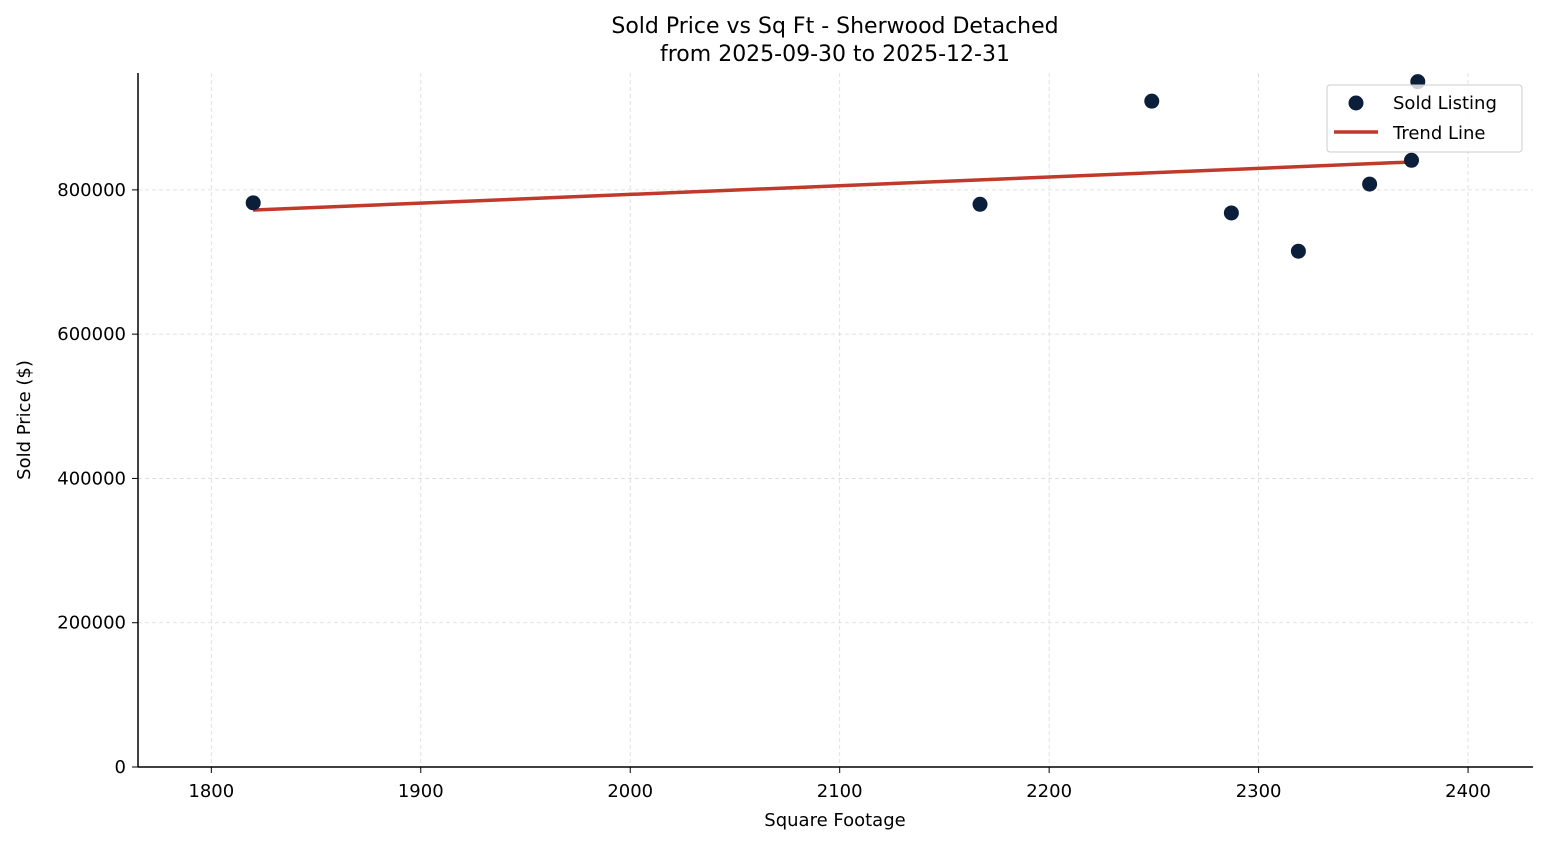 This screenshot has width=1547, height=849. Describe the element at coordinates (1445, 103) in the screenshot. I see `legend-label-sold-listing: Sold Listing` at that location.